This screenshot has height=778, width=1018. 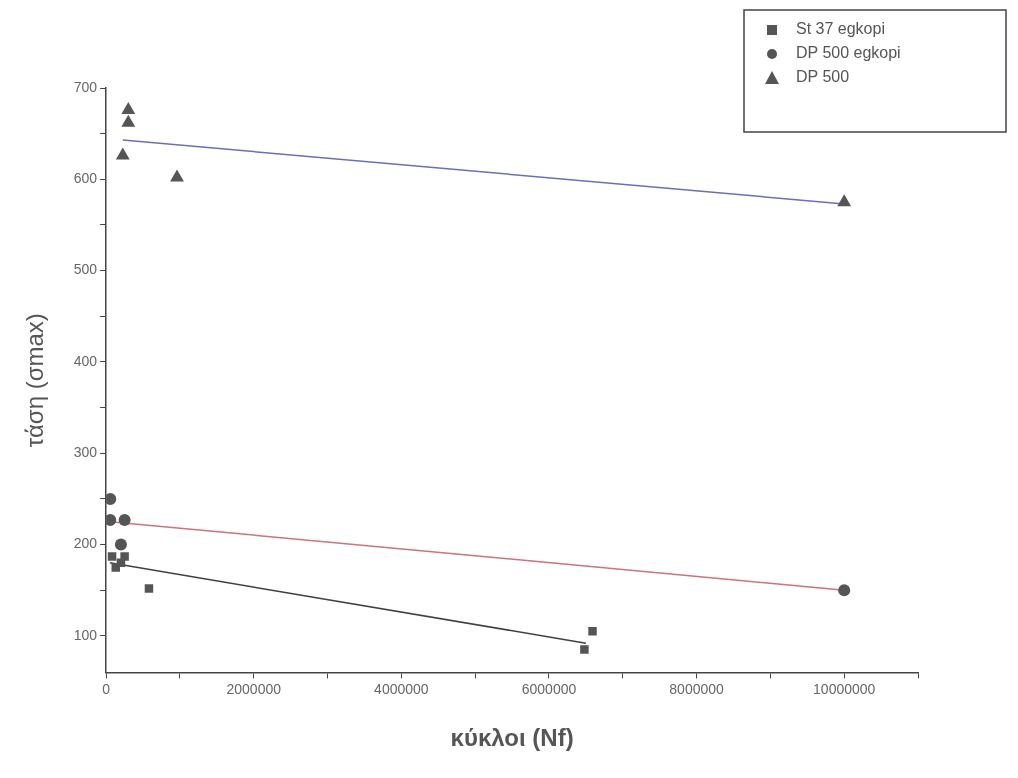 What do you see at coordinates (697, 688) in the screenshot?
I see `x-tick-label: 8000000` at bounding box center [697, 688].